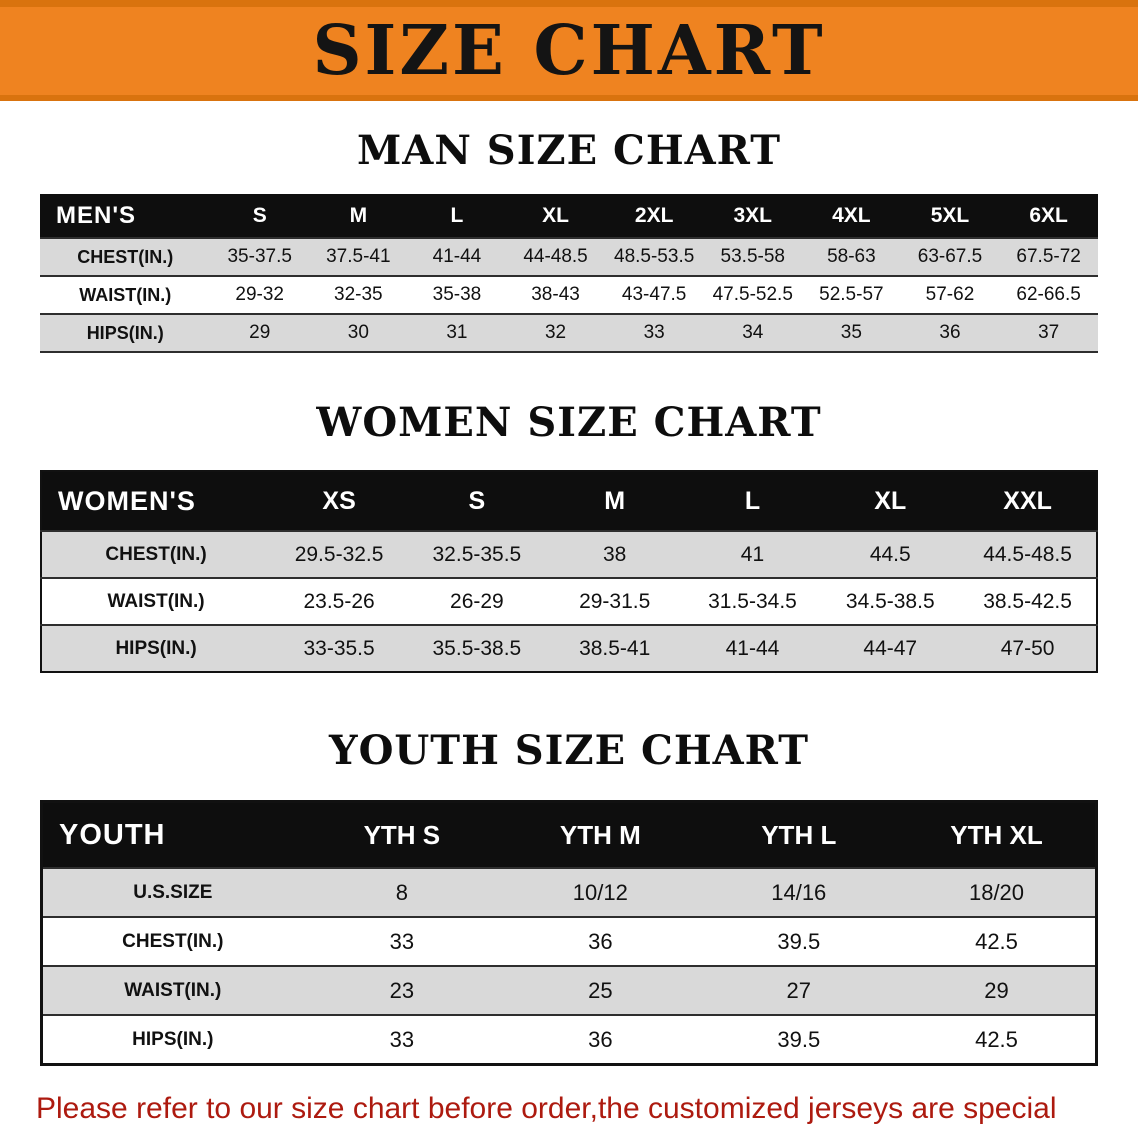  Describe the element at coordinates (555, 332) in the screenshot. I see `table-cell: 32` at that location.